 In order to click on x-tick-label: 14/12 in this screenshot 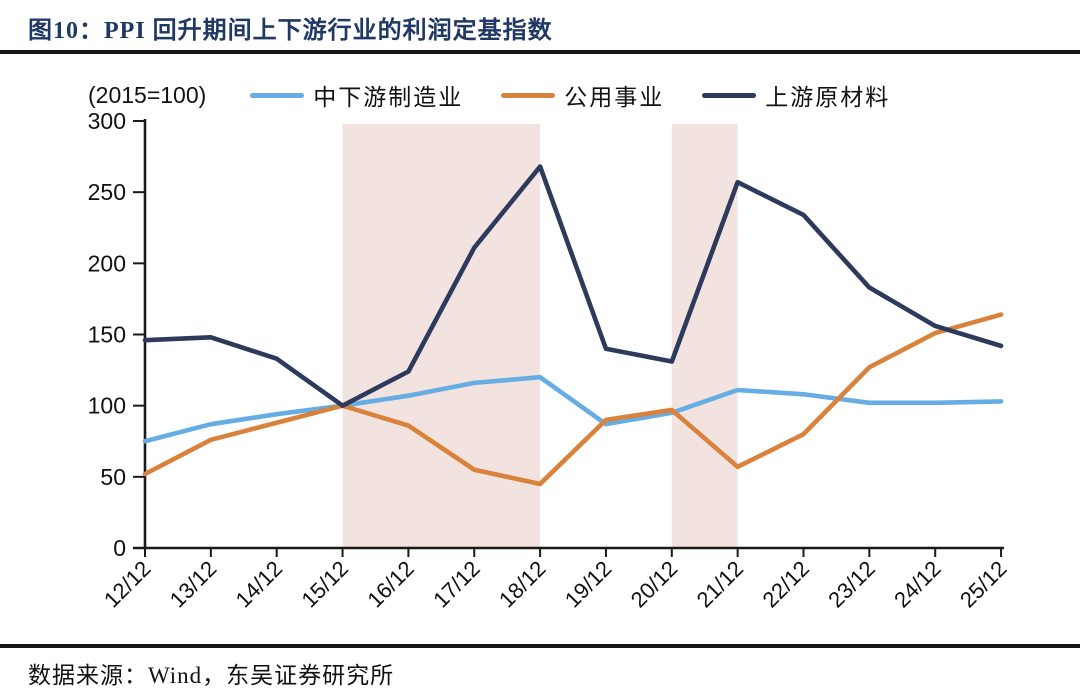, I will do `click(259, 584)`.